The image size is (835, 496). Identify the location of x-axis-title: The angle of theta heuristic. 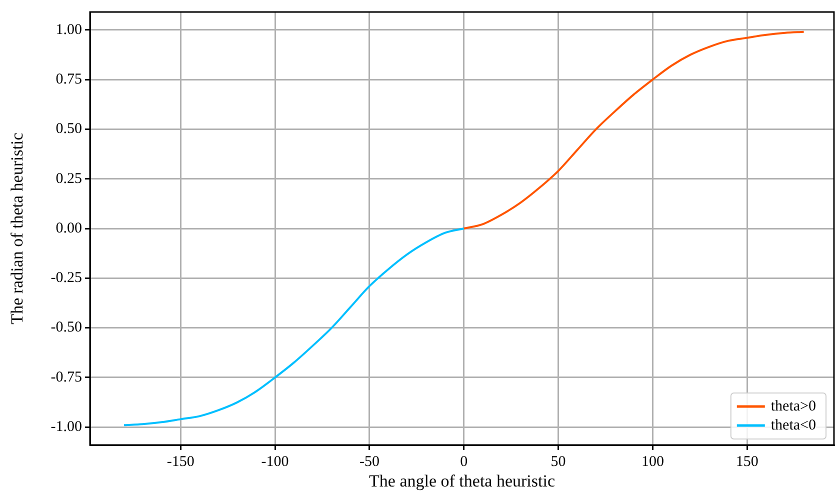
(462, 480).